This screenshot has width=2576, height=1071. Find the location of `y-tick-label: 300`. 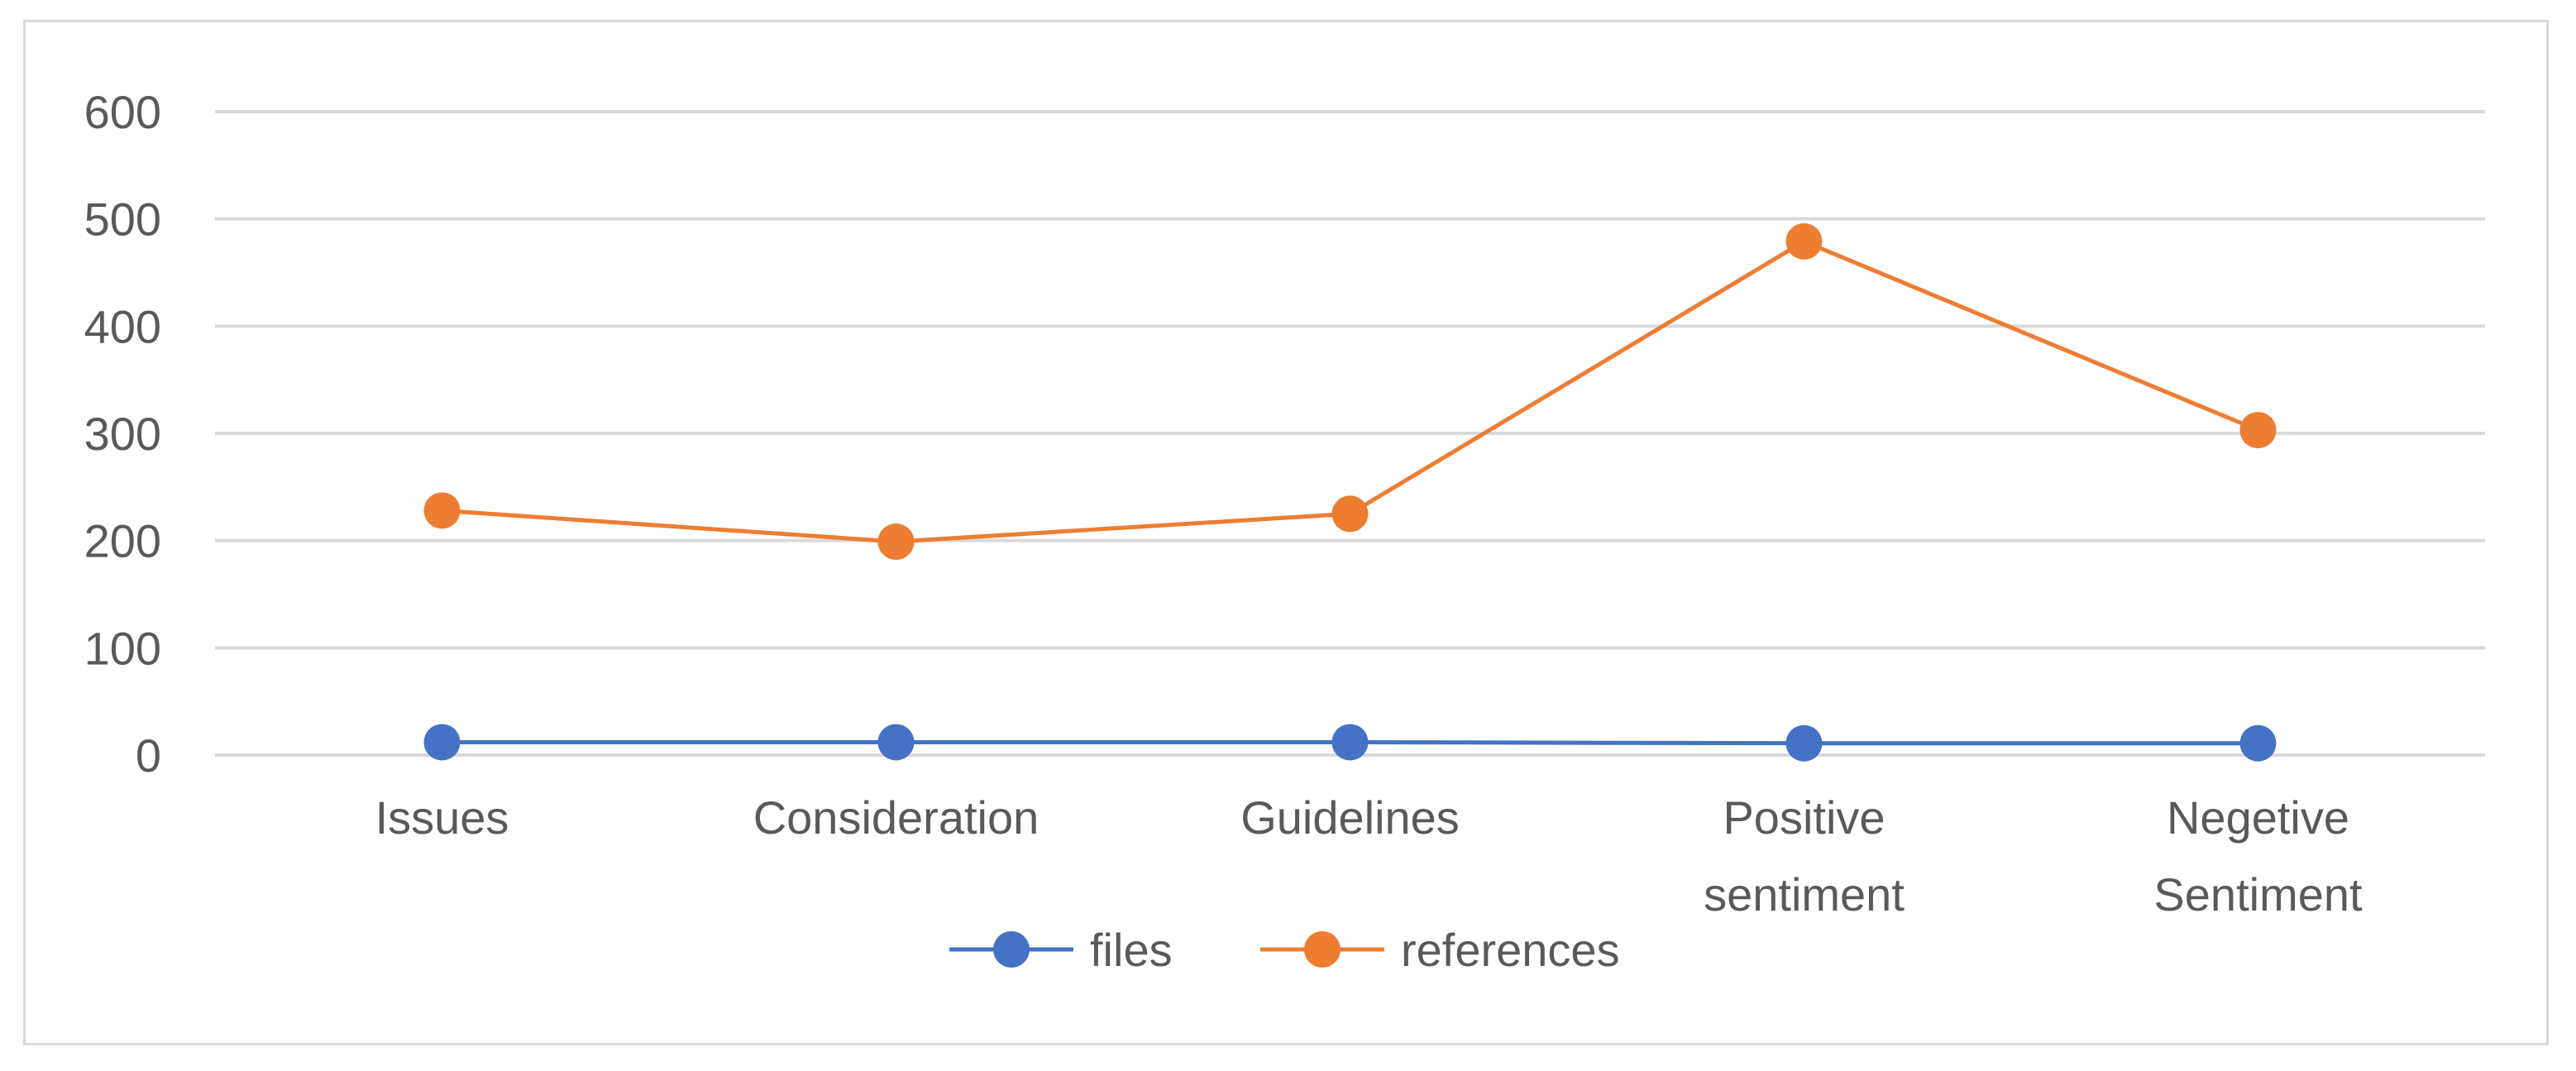

y-tick-label: 300 is located at coordinates (122, 434).